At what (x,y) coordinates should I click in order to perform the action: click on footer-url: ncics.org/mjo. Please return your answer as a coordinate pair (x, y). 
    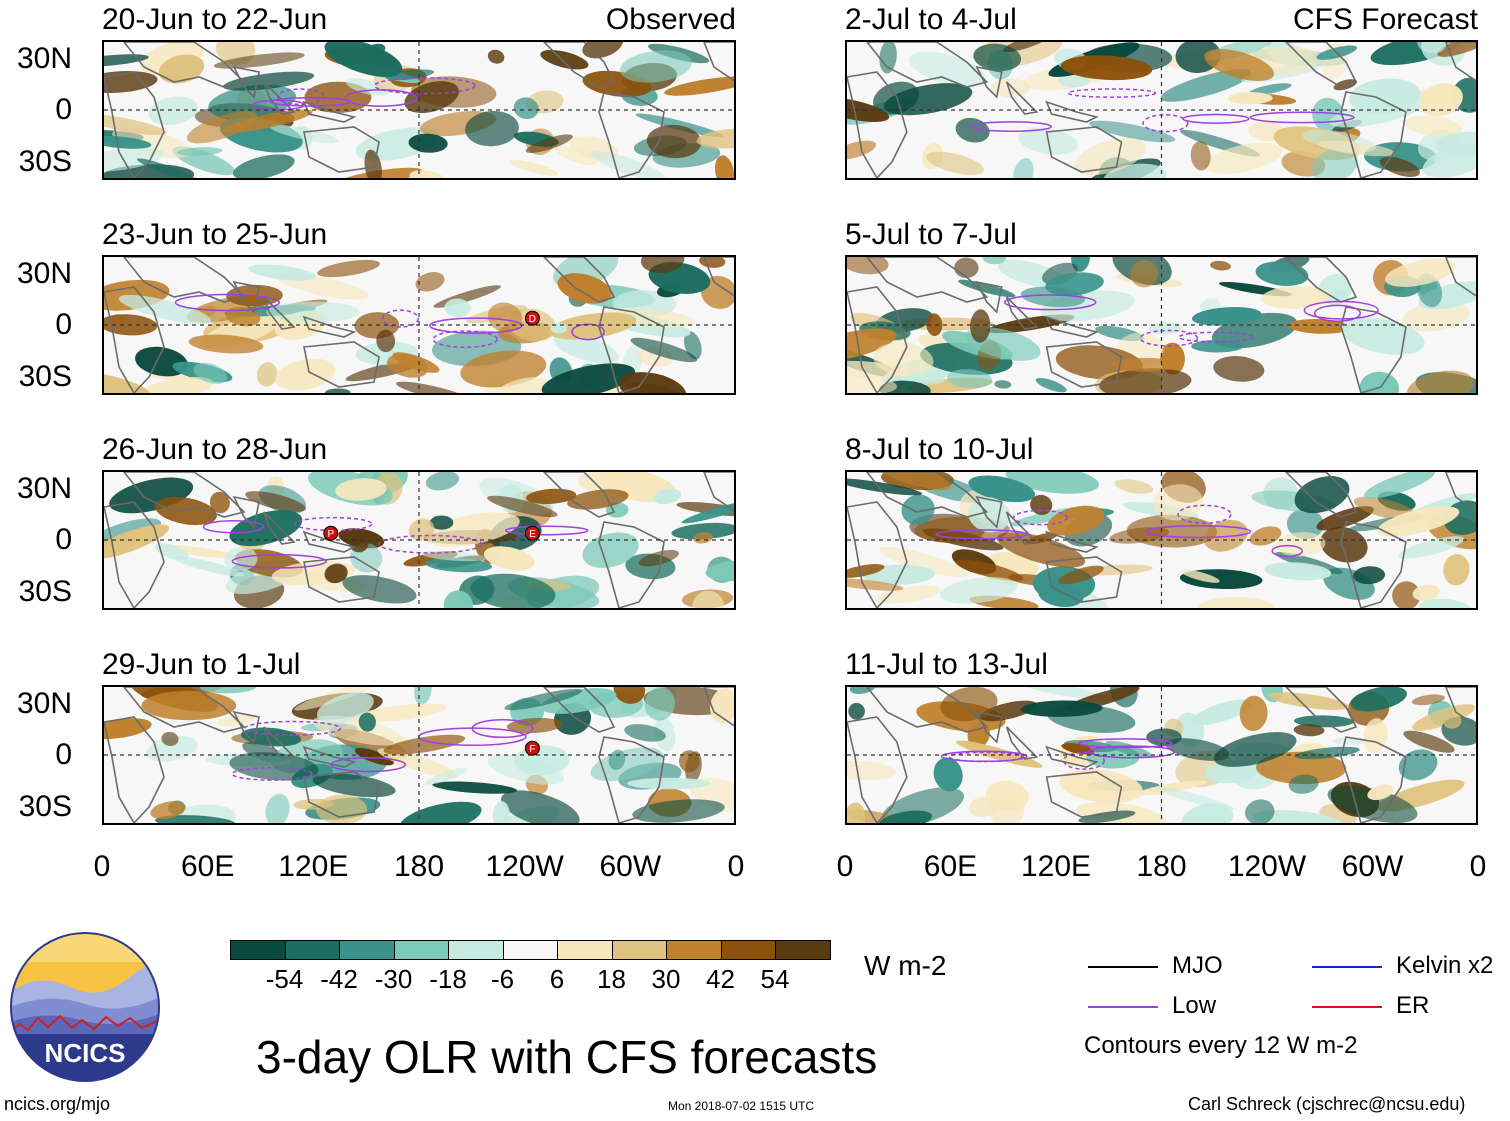
    Looking at the image, I should click on (57, 1104).